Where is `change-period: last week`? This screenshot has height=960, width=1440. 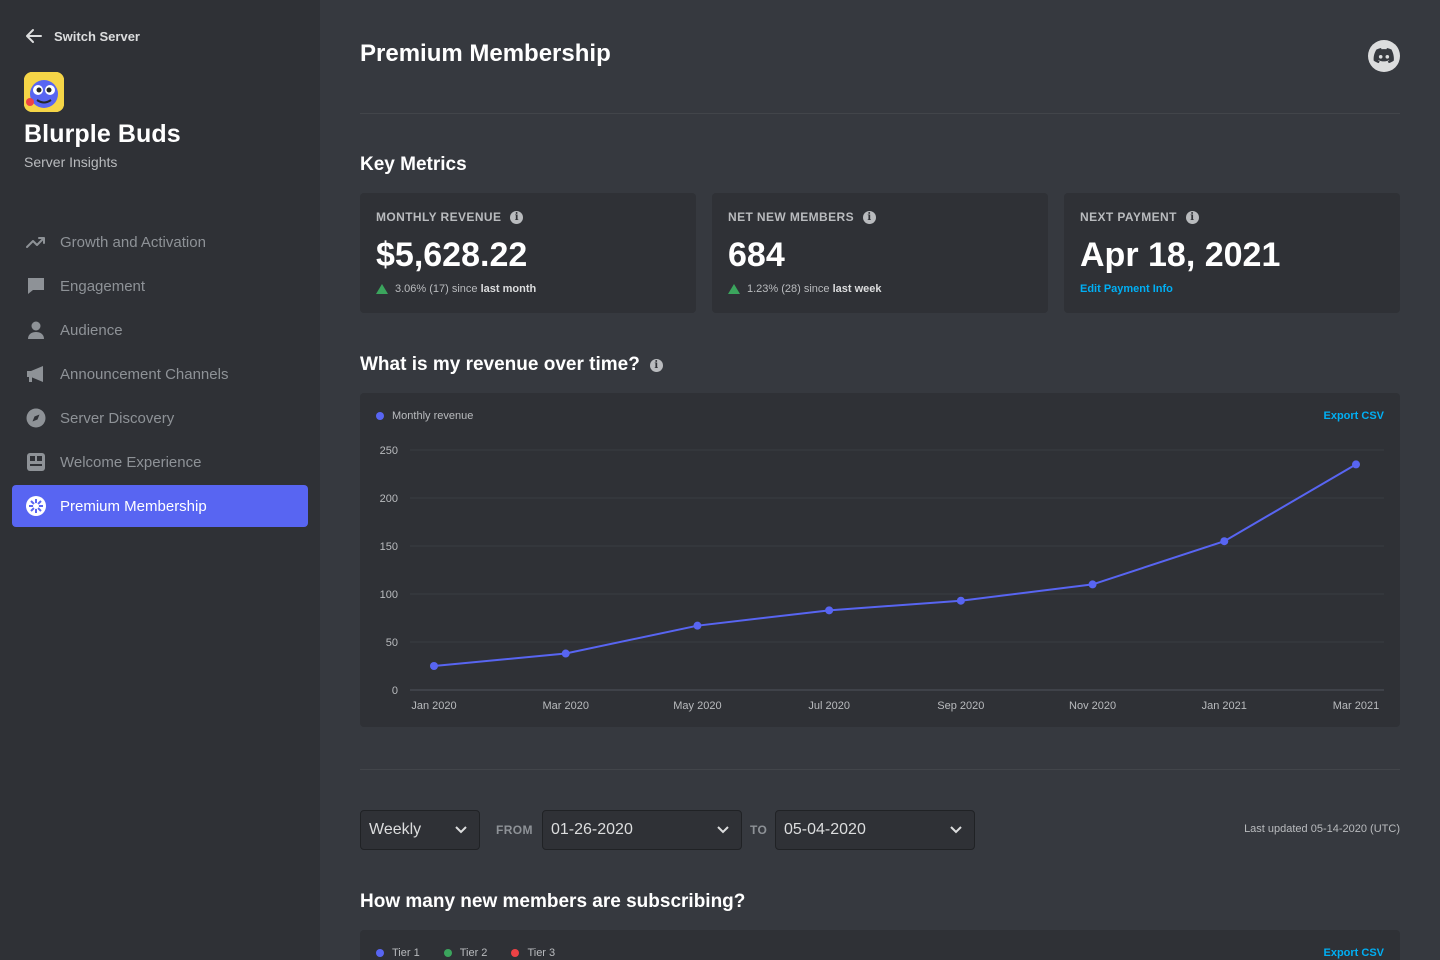 change-period: last week is located at coordinates (857, 289).